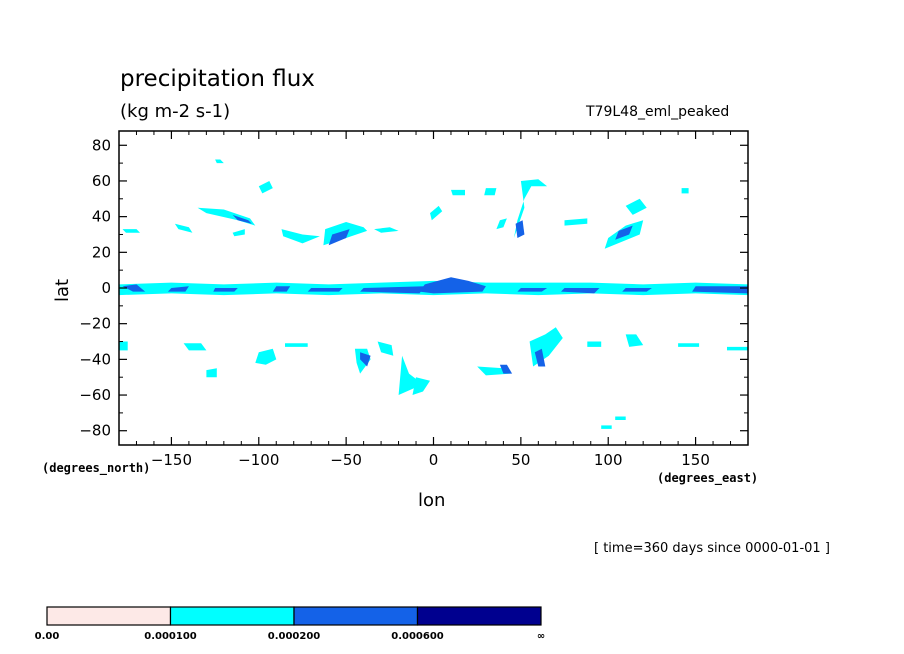  I want to click on x-tick-label: 0, so click(434, 460).